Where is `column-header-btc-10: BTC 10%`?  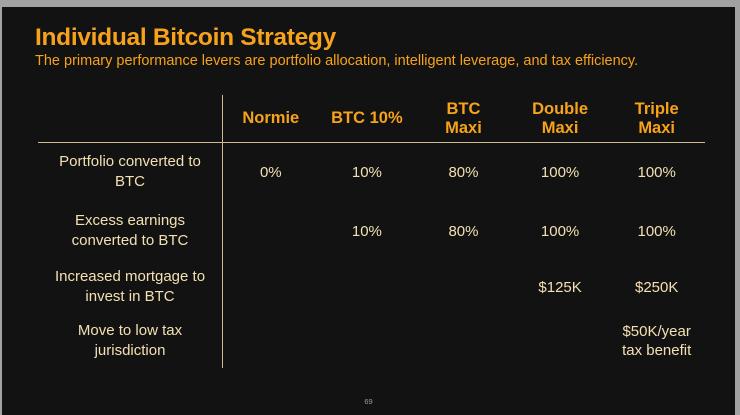 column-header-btc-10: BTC 10% is located at coordinates (367, 119).